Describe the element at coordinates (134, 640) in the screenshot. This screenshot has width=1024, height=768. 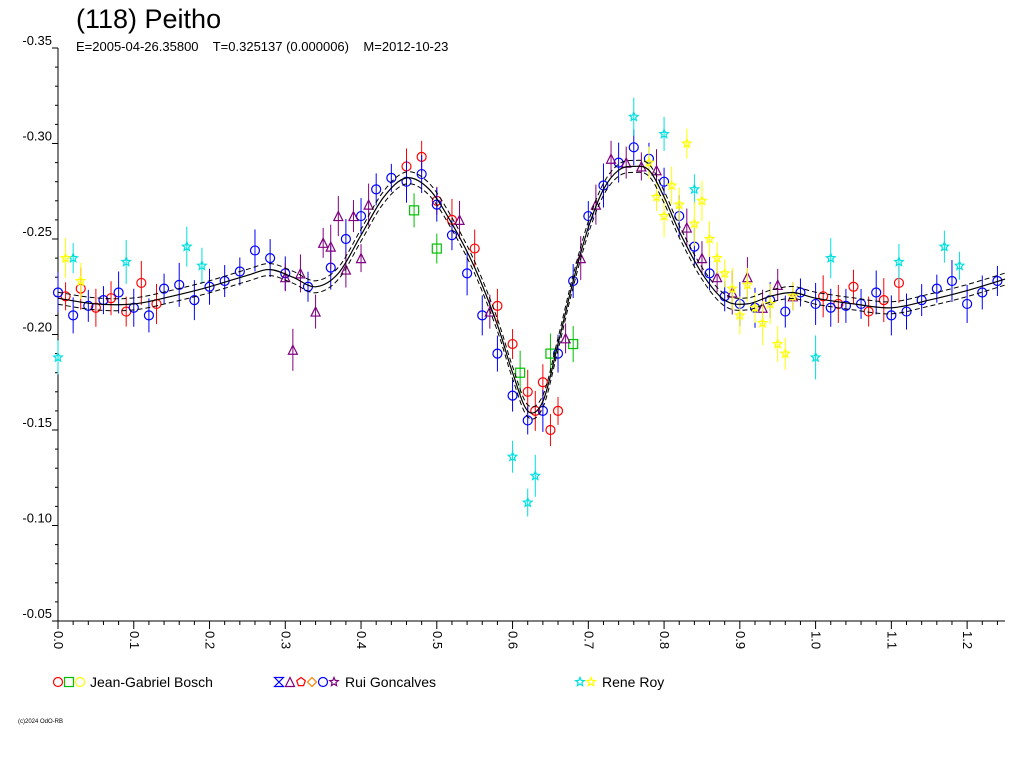
I see `x-tick-label: 0.1` at that location.